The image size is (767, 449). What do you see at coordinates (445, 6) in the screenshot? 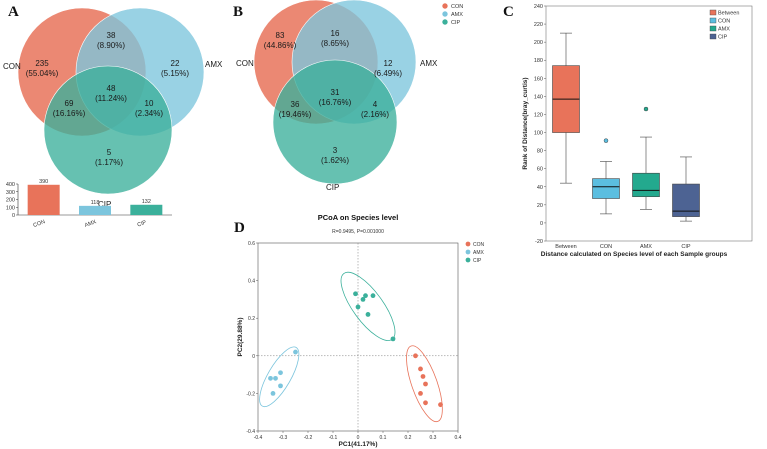
I see `legend-b-con-marker` at bounding box center [445, 6].